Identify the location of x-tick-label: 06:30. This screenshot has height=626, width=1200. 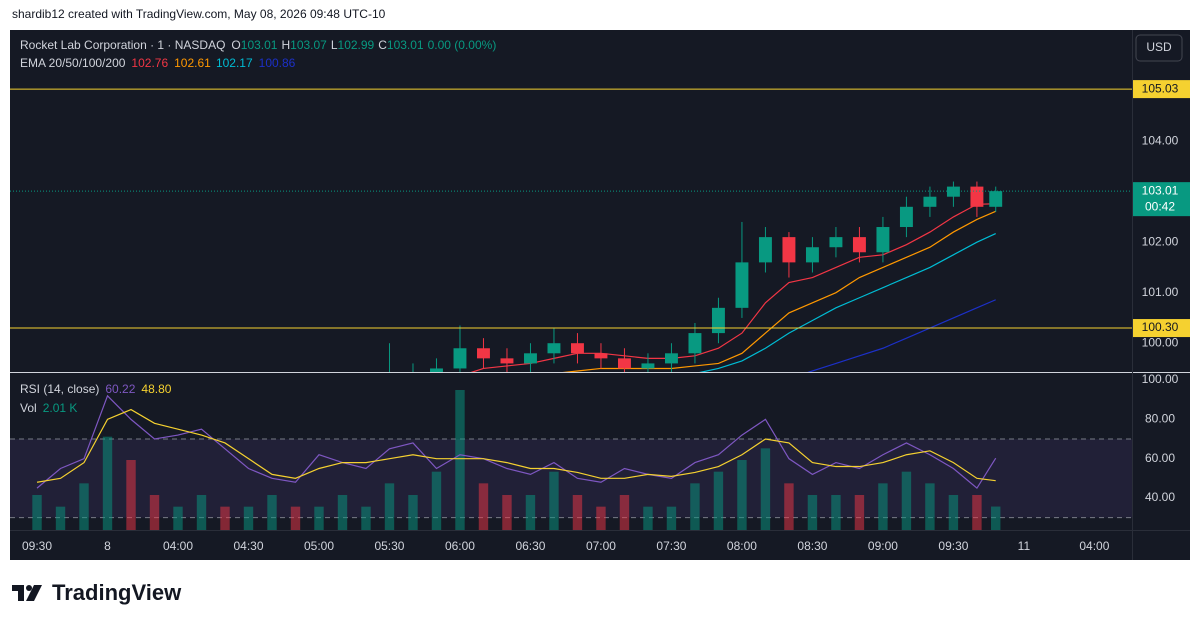
(530, 546).